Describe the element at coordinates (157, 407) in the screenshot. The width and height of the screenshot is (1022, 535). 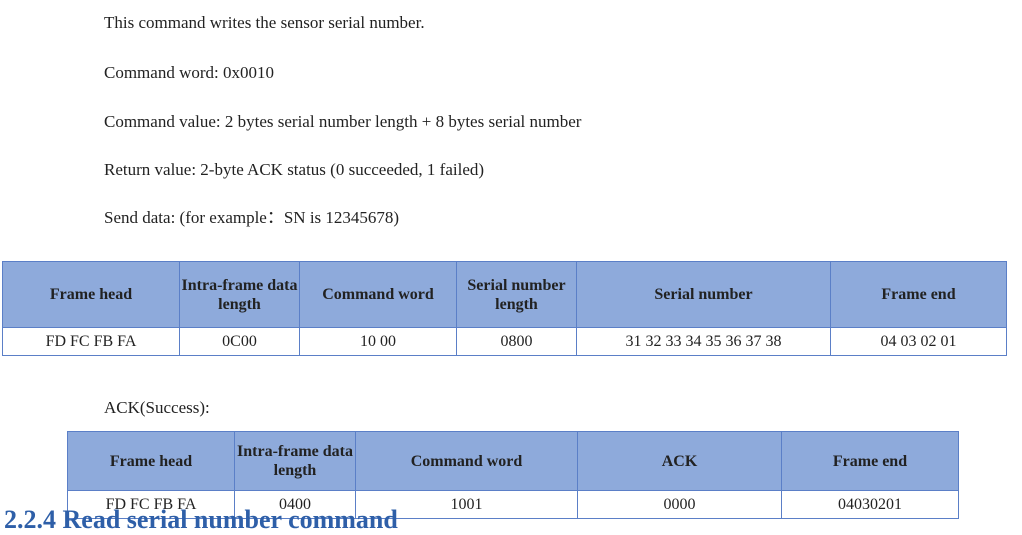
I see `ack-success-label: ACK(Success):` at that location.